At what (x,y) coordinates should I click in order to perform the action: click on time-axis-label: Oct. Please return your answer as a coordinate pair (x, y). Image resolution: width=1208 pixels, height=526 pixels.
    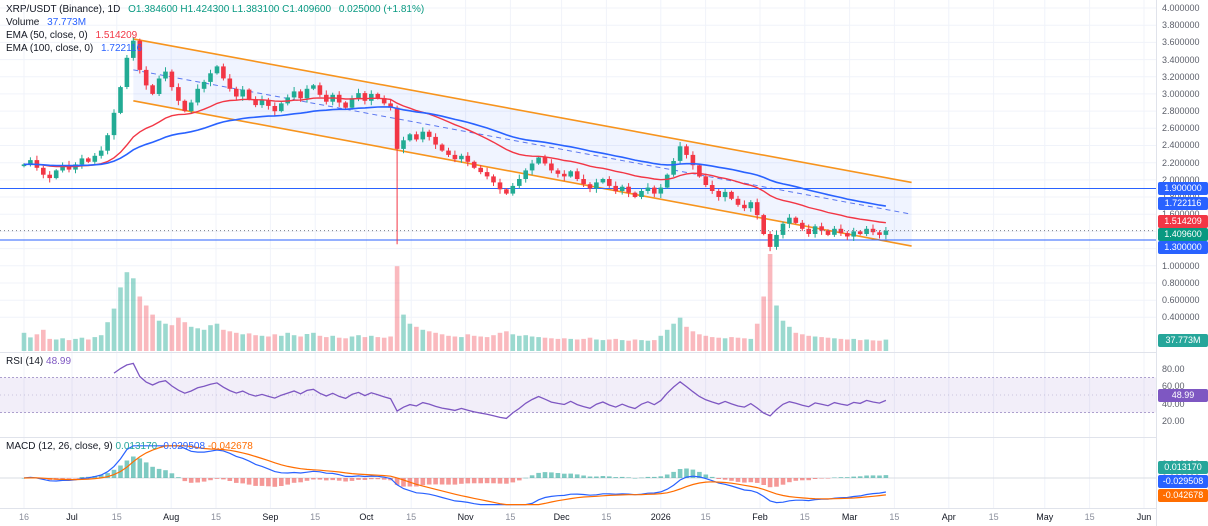
    Looking at the image, I should click on (366, 517).